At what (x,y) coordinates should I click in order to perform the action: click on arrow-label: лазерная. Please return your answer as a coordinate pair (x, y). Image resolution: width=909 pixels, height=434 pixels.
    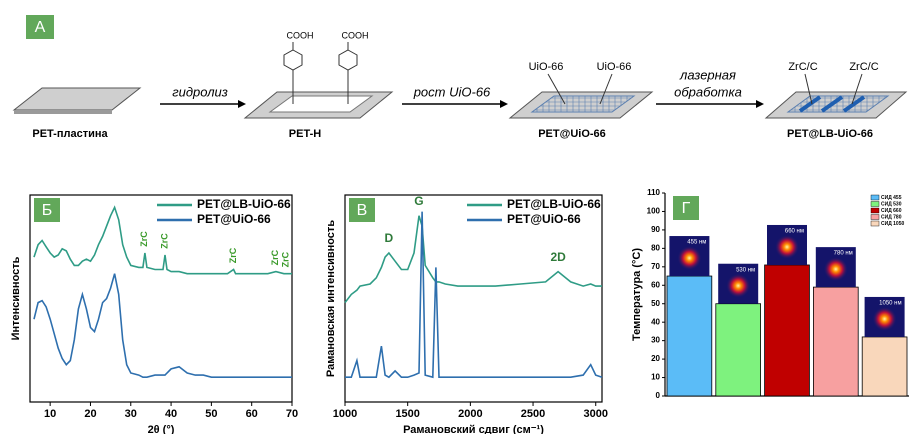
    Looking at the image, I should click on (707, 74).